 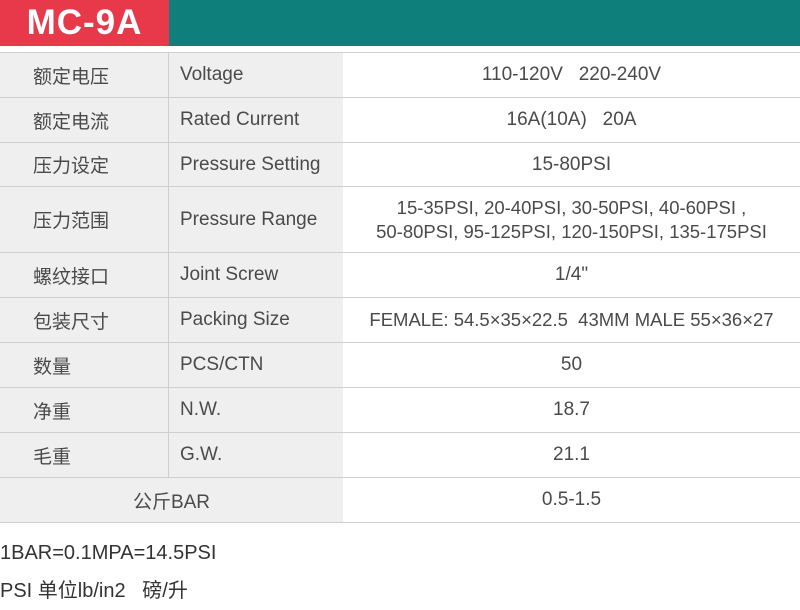 What do you see at coordinates (84, 219) in the screenshot?
I see `row-label-cn: 压力范围` at bounding box center [84, 219].